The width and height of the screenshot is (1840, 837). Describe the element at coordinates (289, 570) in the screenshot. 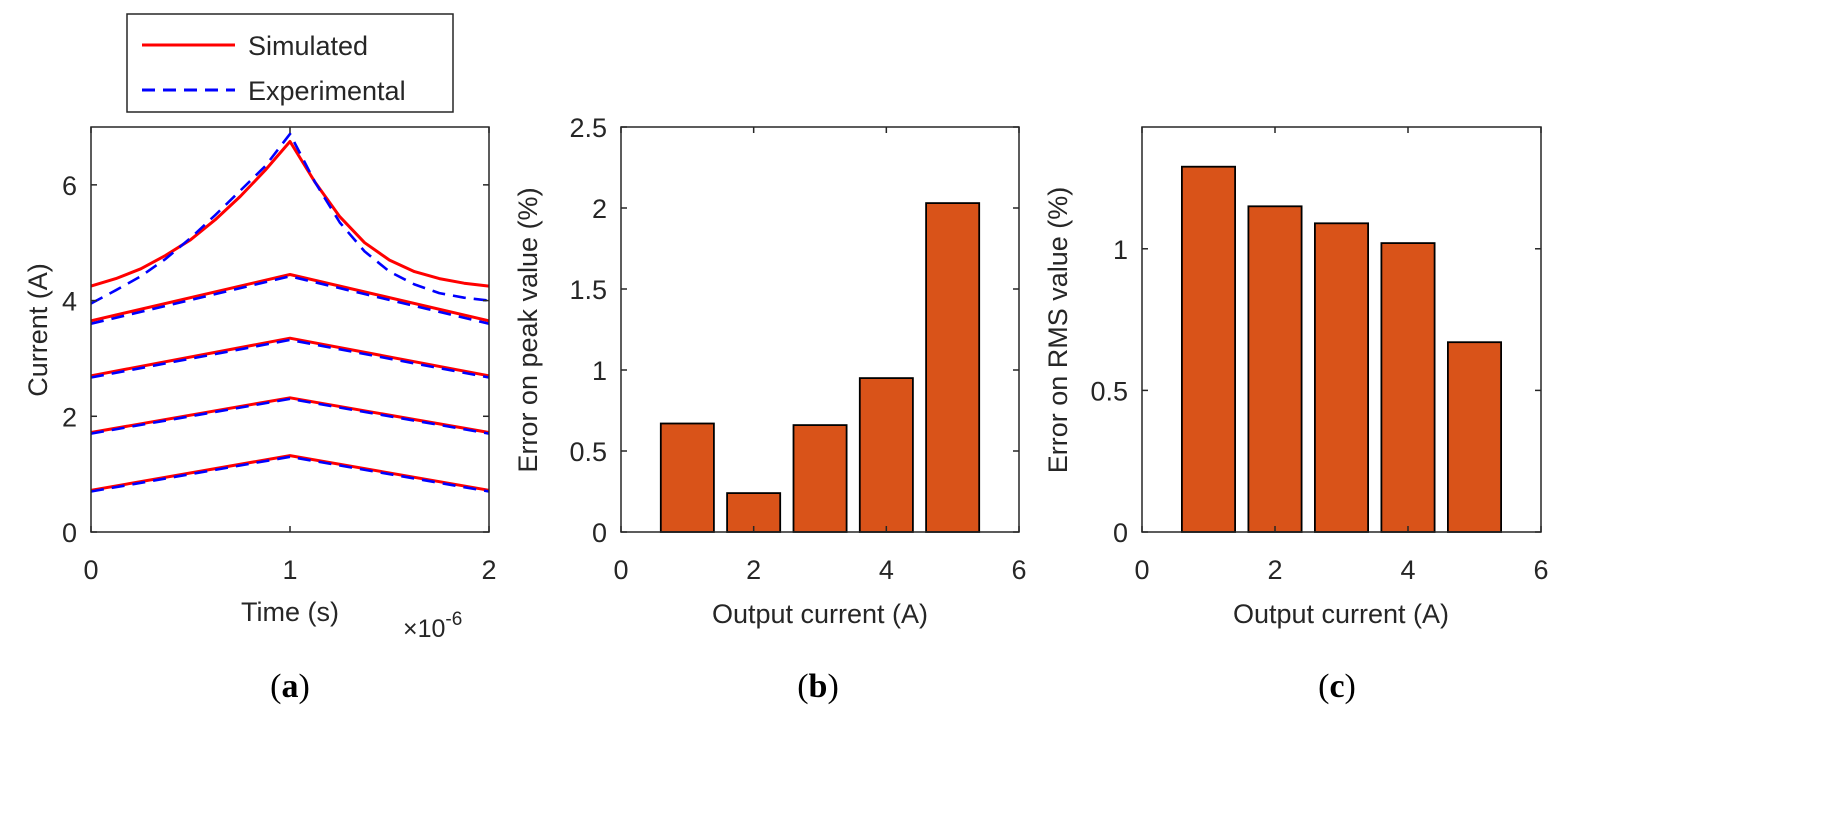

I see `x-tick-label: 1` at that location.